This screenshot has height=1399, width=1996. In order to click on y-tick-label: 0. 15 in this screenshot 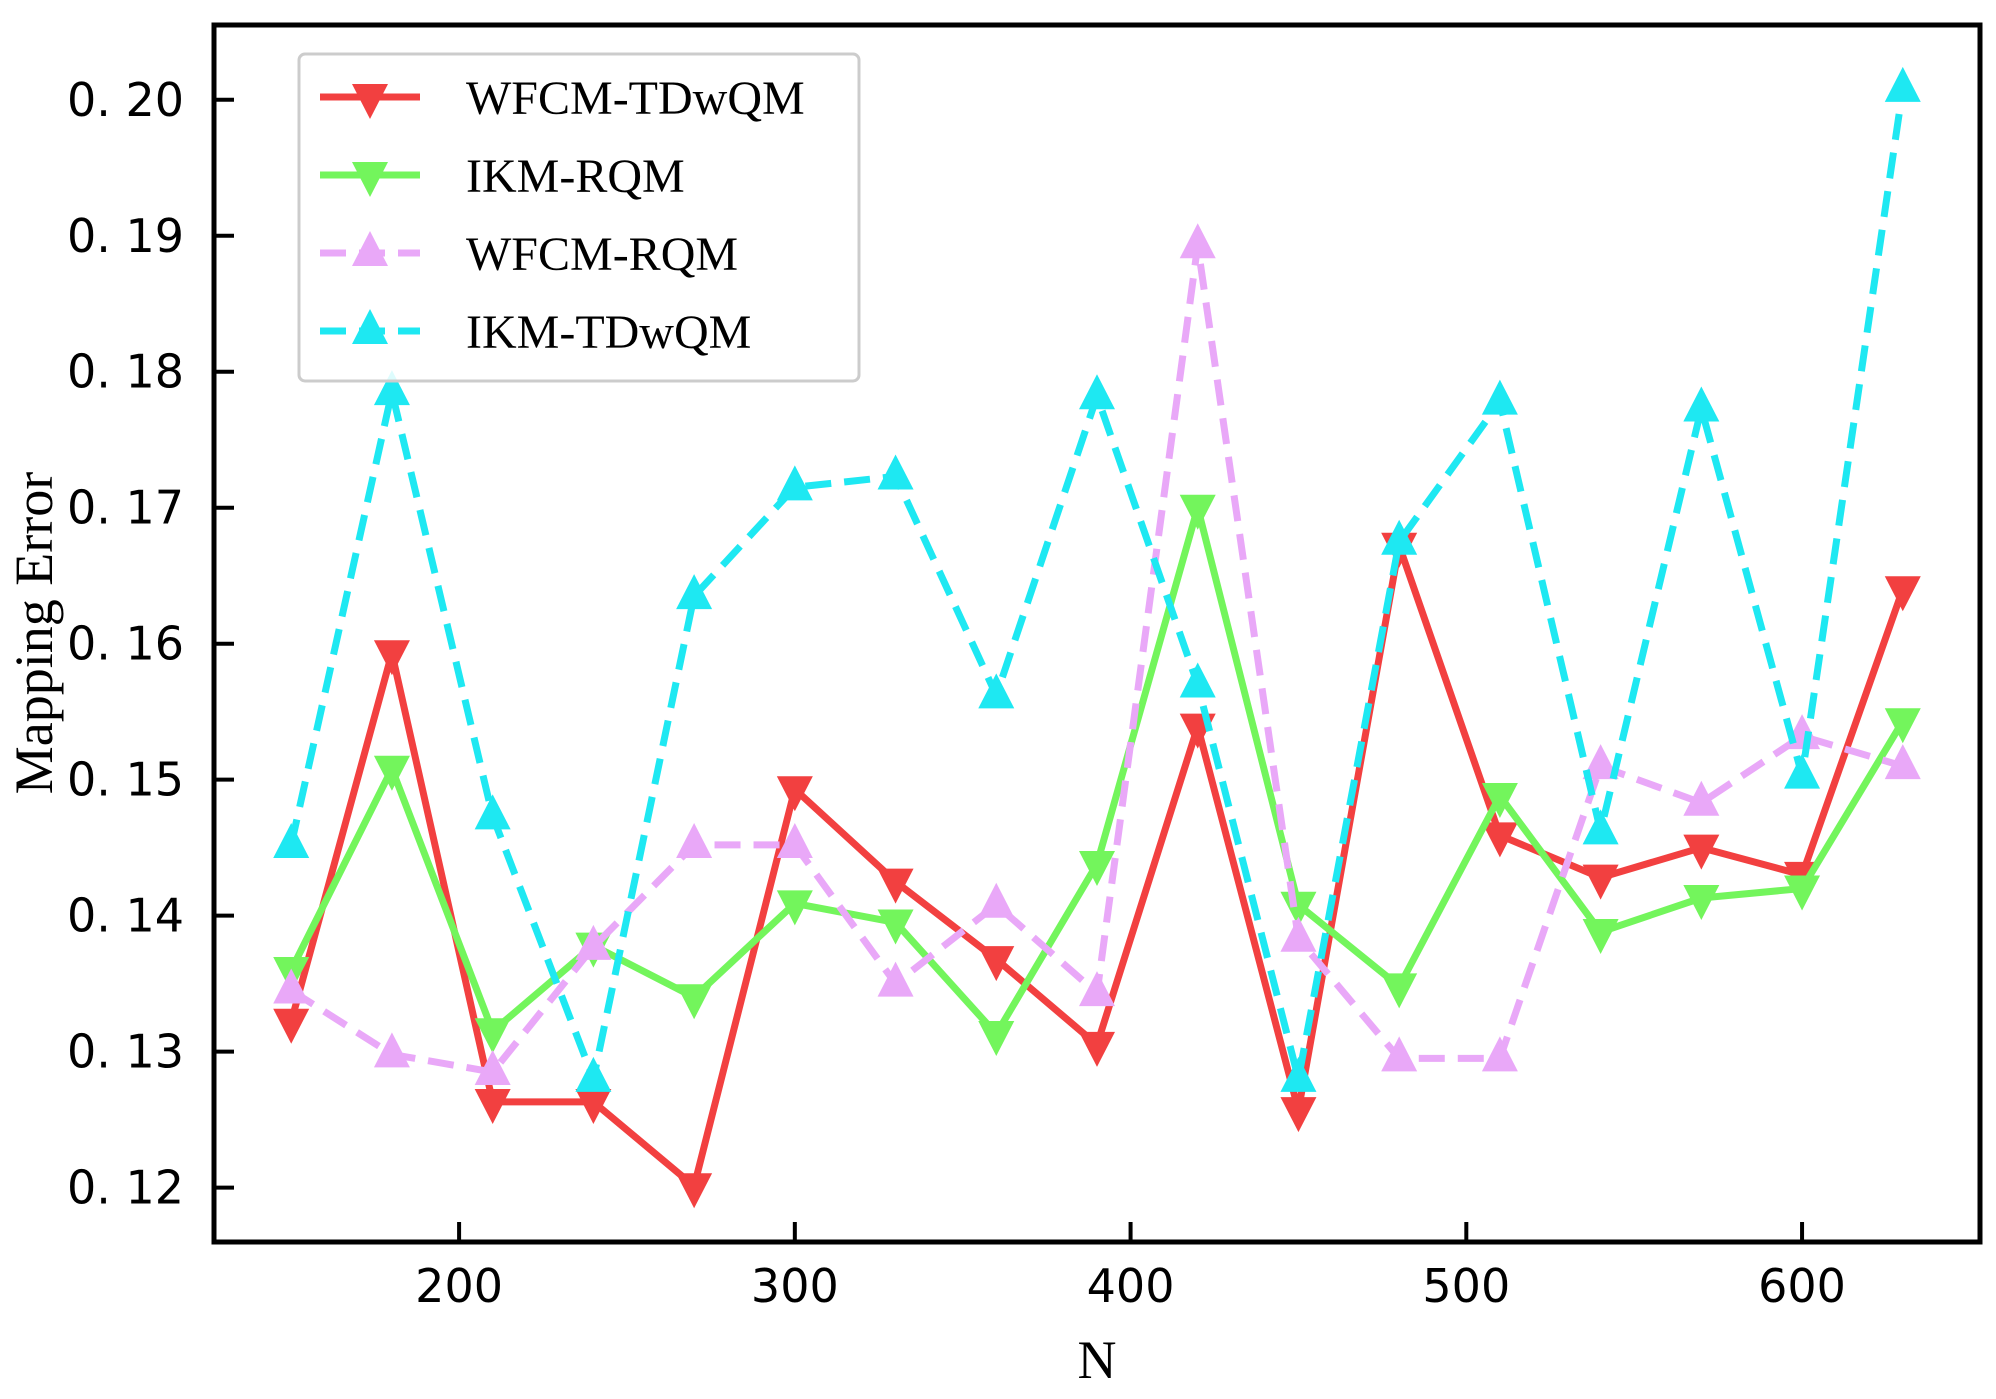, I will do `click(125, 780)`.